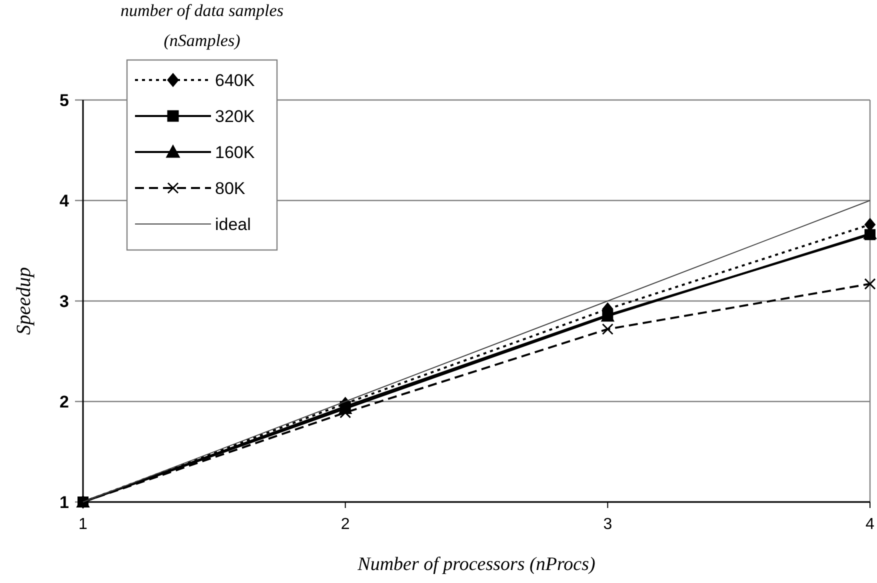 The width and height of the screenshot is (877, 583). I want to click on y-tick-label: 5, so click(64, 100).